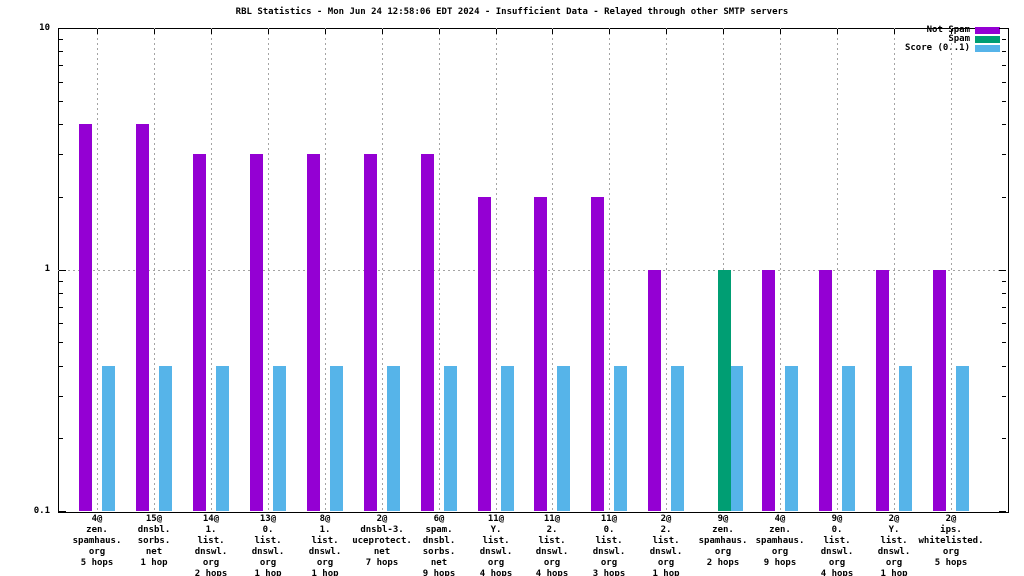 The height and width of the screenshot is (576, 1024). What do you see at coordinates (723, 541) in the screenshot?
I see `x-category-label-11: 9@ zen. spamhaus. org 2 hops` at bounding box center [723, 541].